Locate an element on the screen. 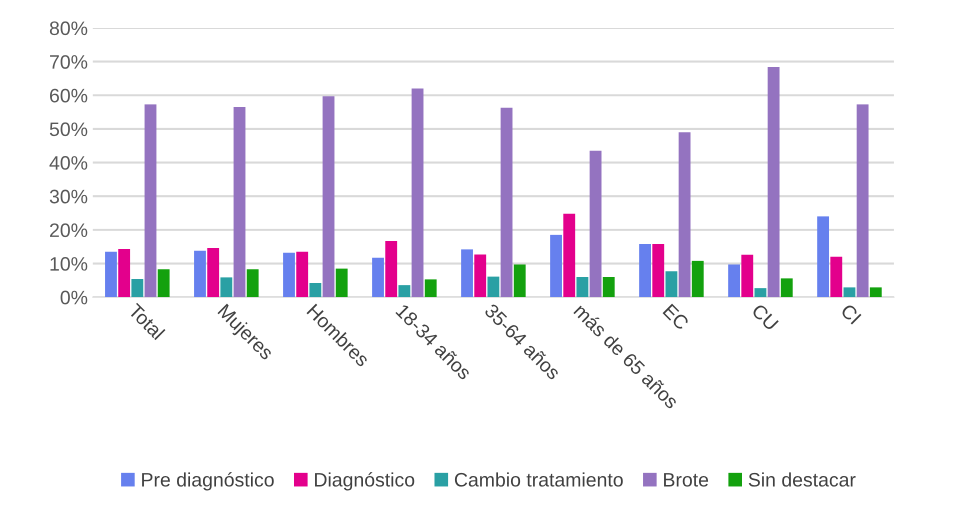 This screenshot has height=508, width=977. y-tick-label: 50% is located at coordinates (69, 129).